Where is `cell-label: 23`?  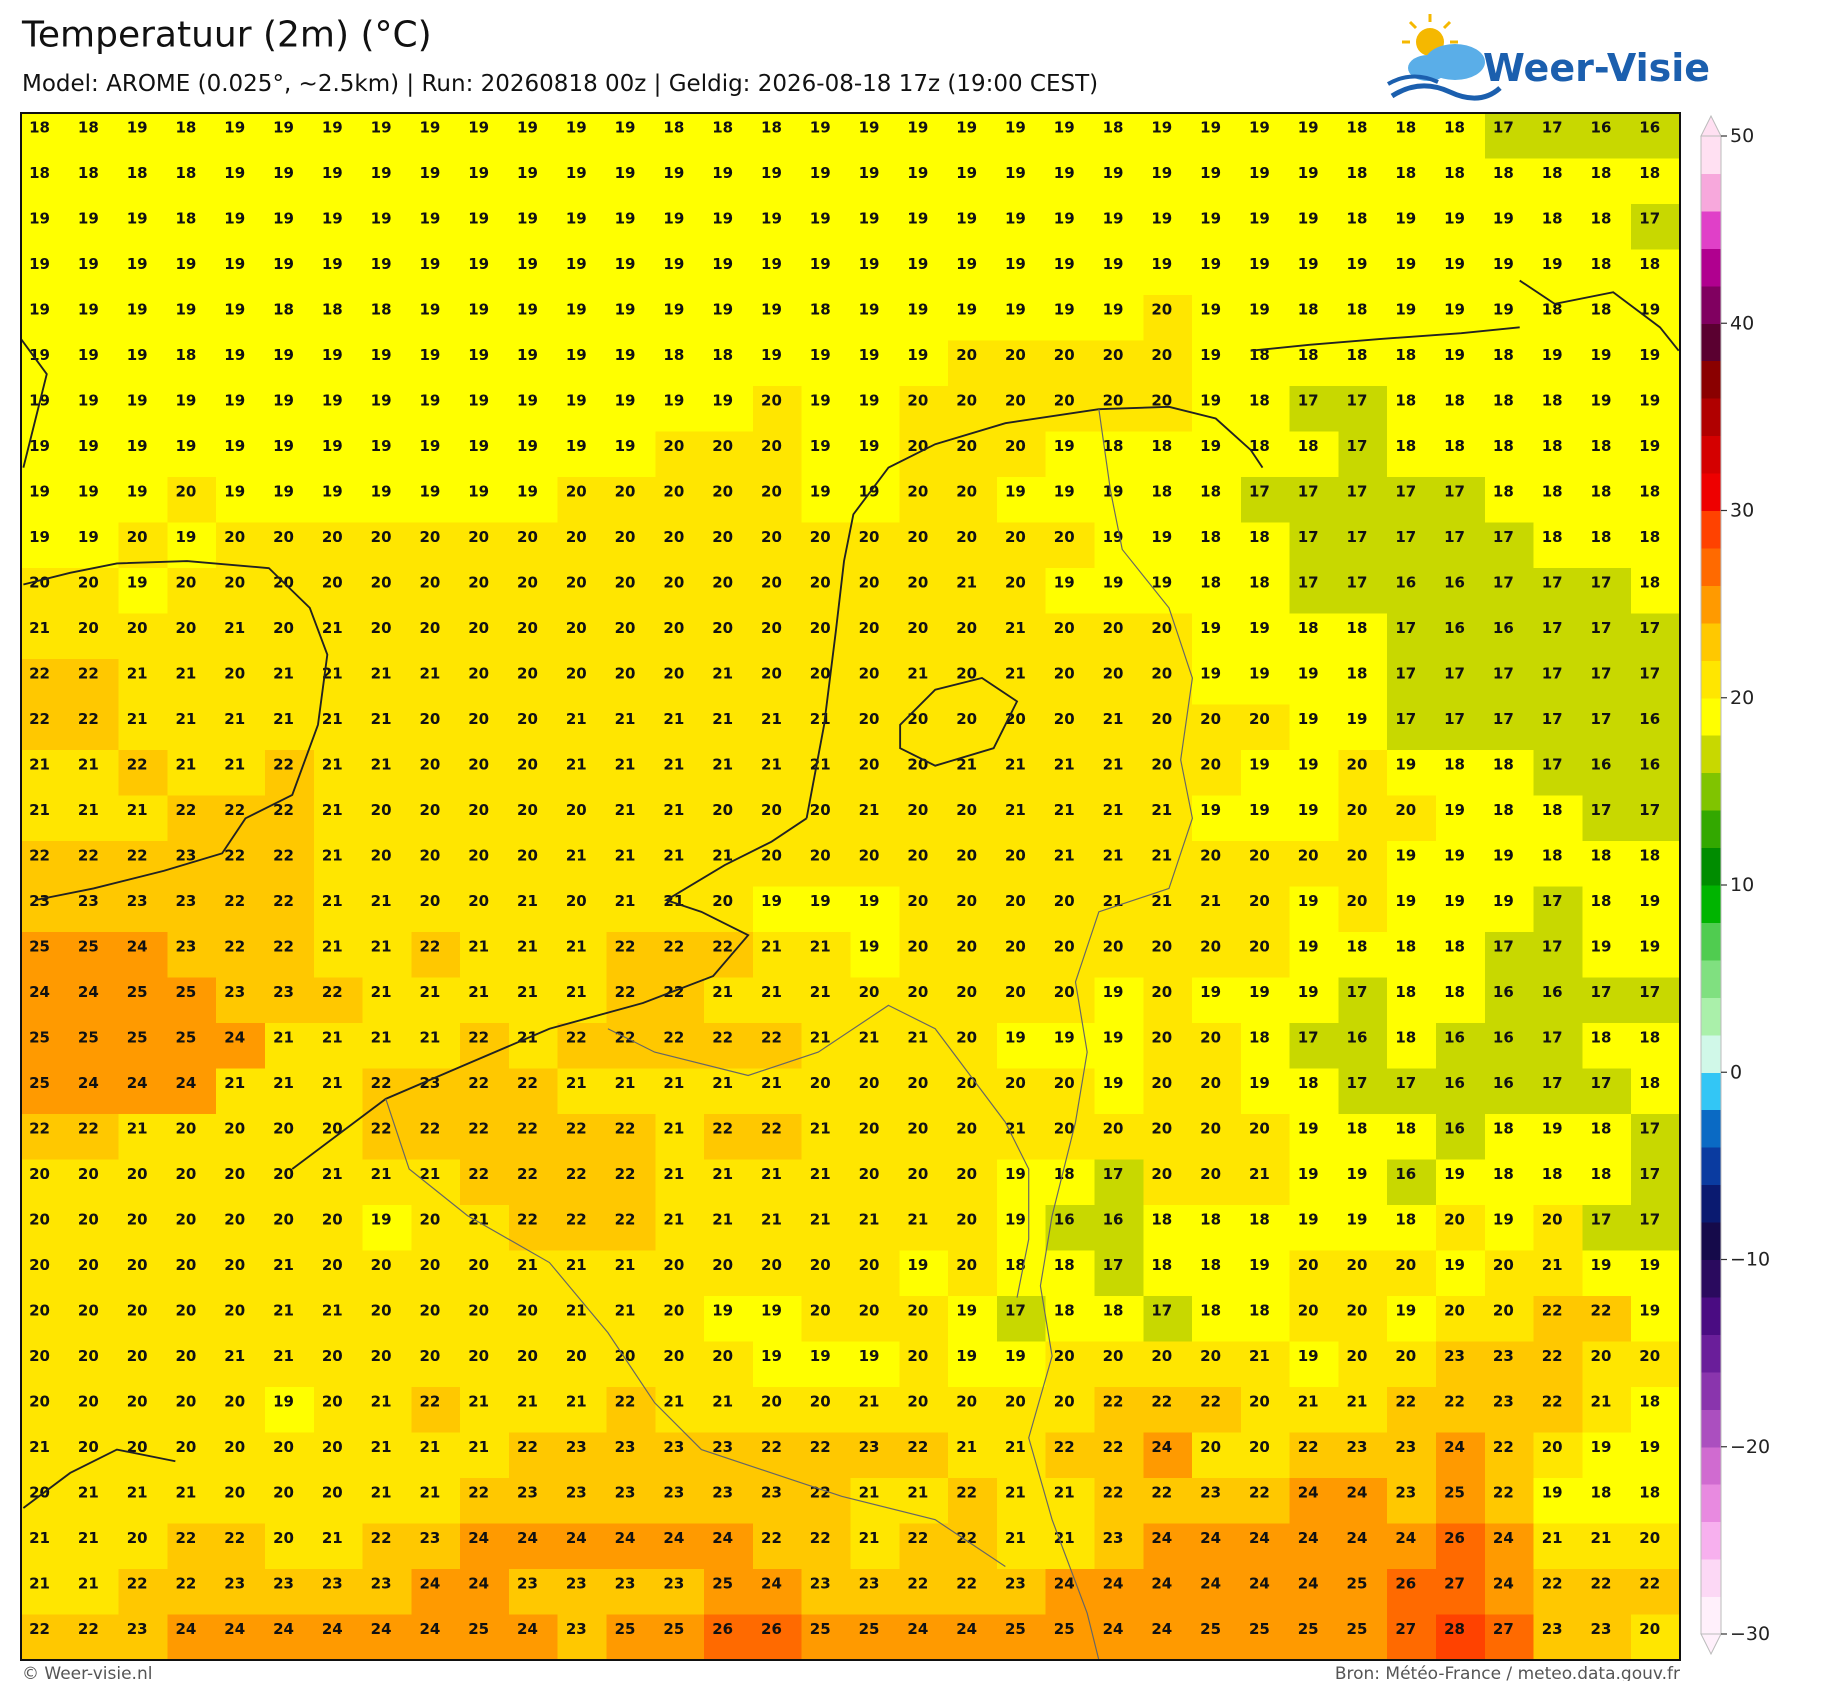
cell-label: 23 is located at coordinates (673, 1447).